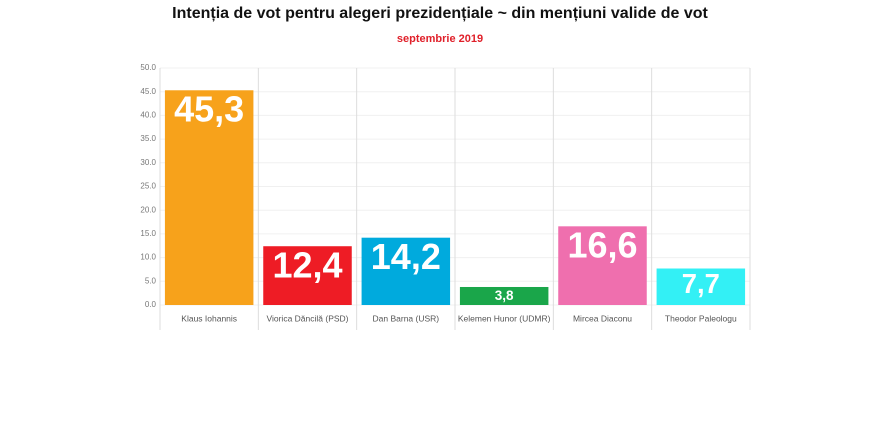 The height and width of the screenshot is (445, 890). Describe the element at coordinates (148, 162) in the screenshot. I see `y-tick-label: 30.0` at that location.